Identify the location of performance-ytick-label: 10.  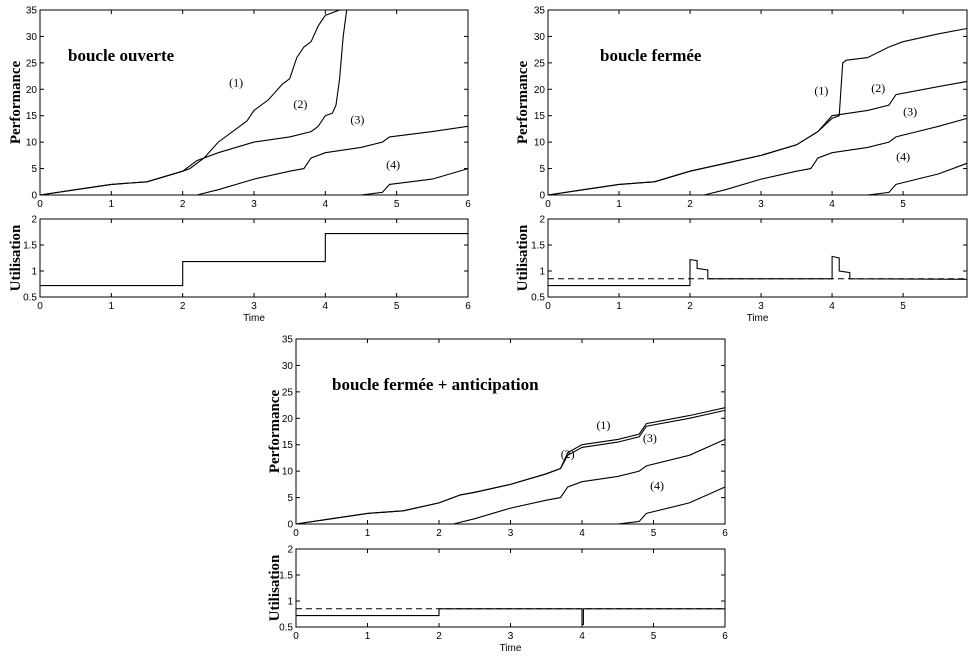
(32, 143).